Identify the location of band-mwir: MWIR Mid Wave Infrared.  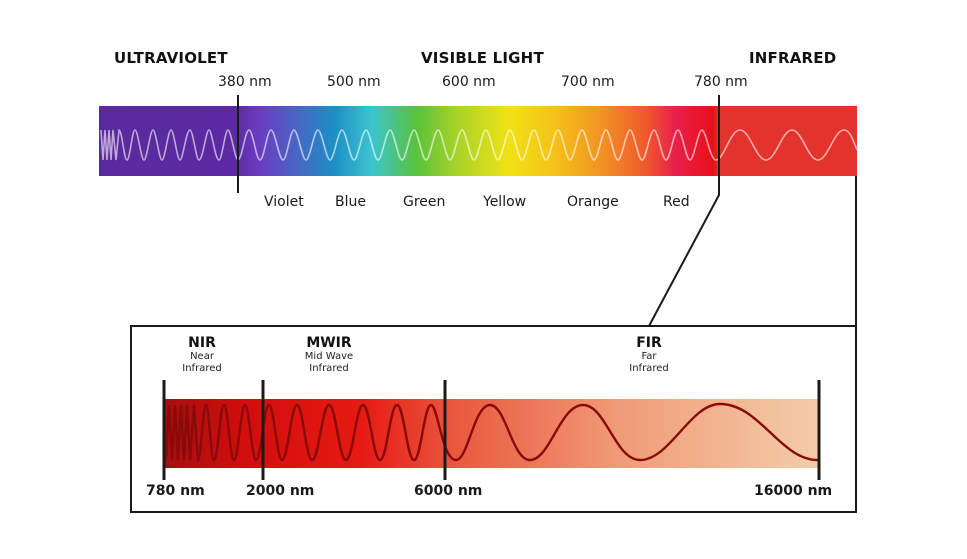
(329, 355).